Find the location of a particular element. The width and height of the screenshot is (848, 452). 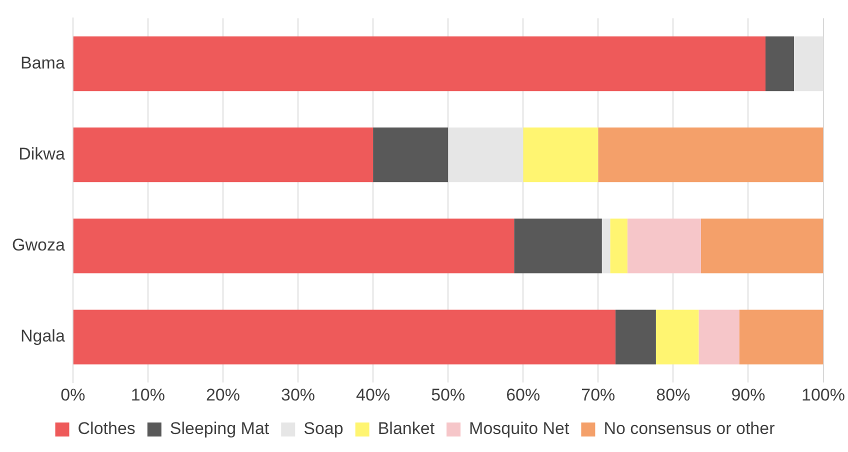

x-tick-label: 90% is located at coordinates (748, 394).